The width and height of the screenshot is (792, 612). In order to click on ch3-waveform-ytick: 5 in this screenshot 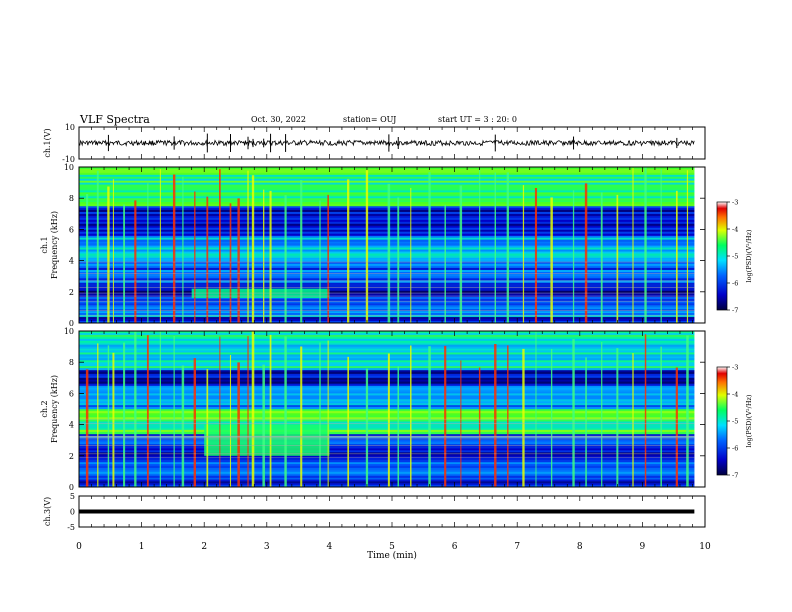, I will do `click(72, 496)`.